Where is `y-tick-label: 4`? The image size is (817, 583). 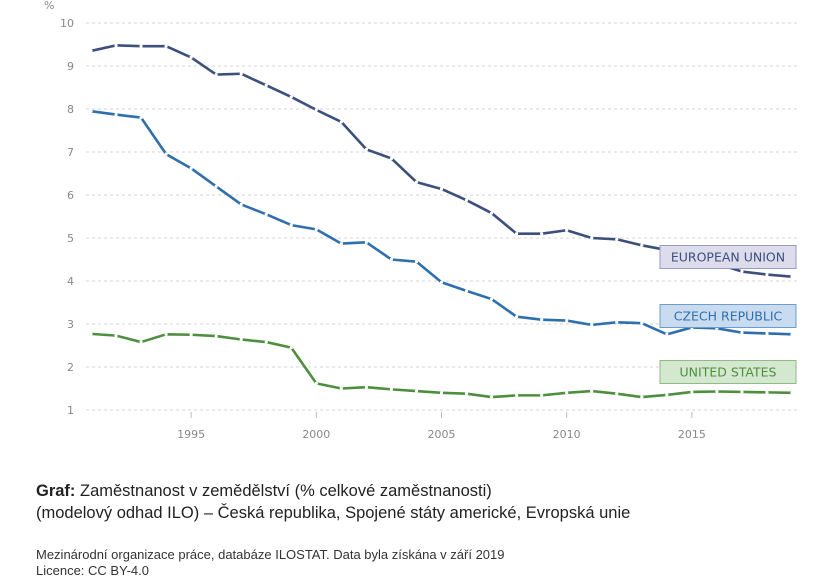 y-tick-label: 4 is located at coordinates (70, 281).